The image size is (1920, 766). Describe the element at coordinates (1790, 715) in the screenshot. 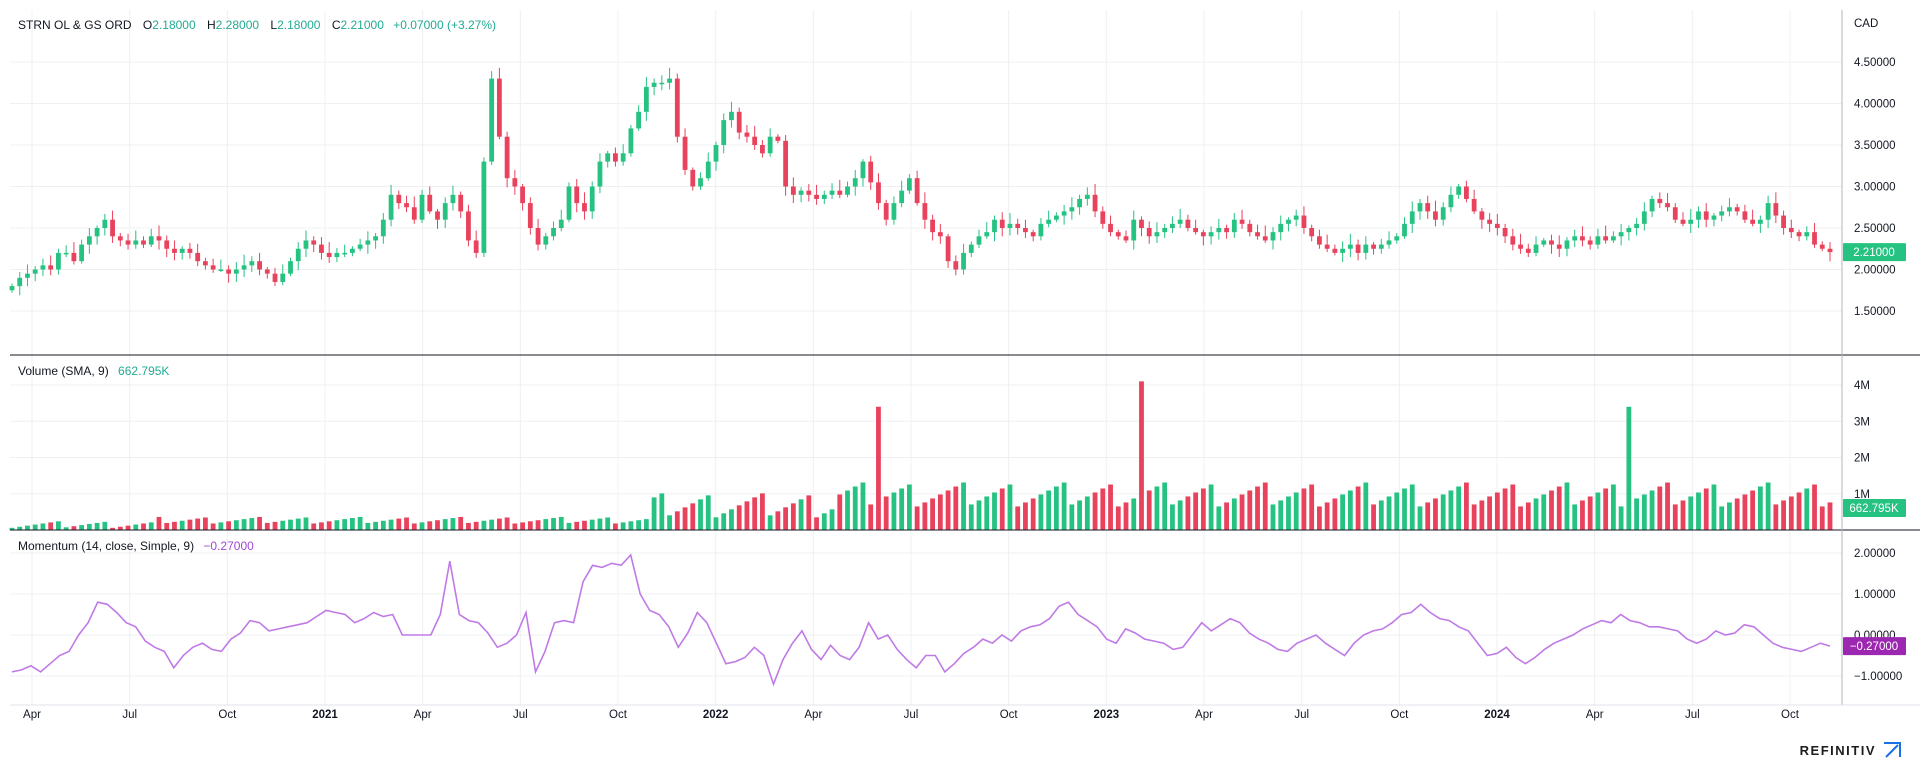

I see `x-tick-label: Oct` at that location.